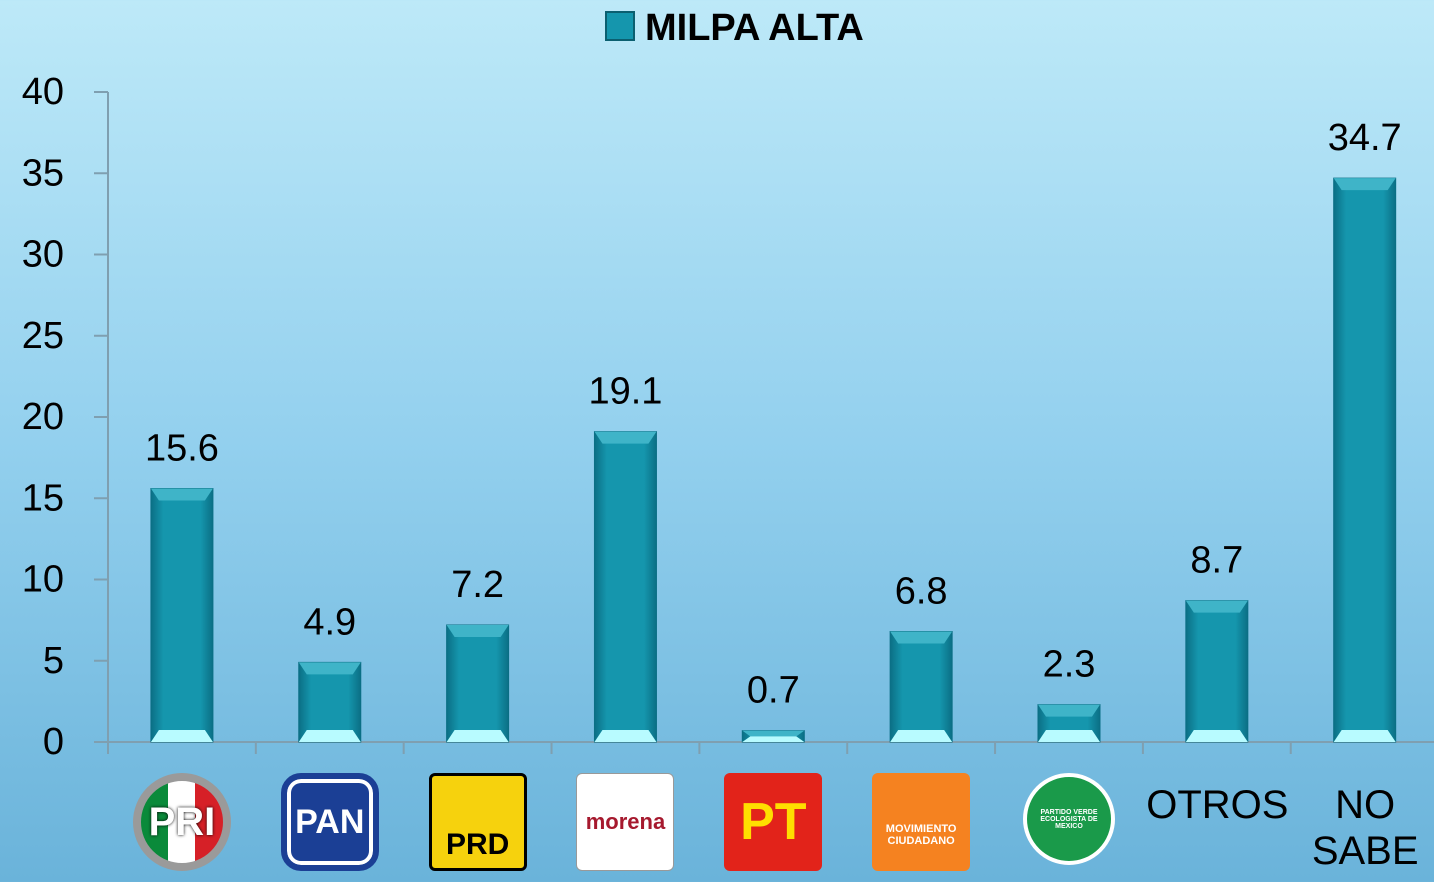 The width and height of the screenshot is (1434, 882). What do you see at coordinates (43, 498) in the screenshot?
I see `y-tick-label: 15` at bounding box center [43, 498].